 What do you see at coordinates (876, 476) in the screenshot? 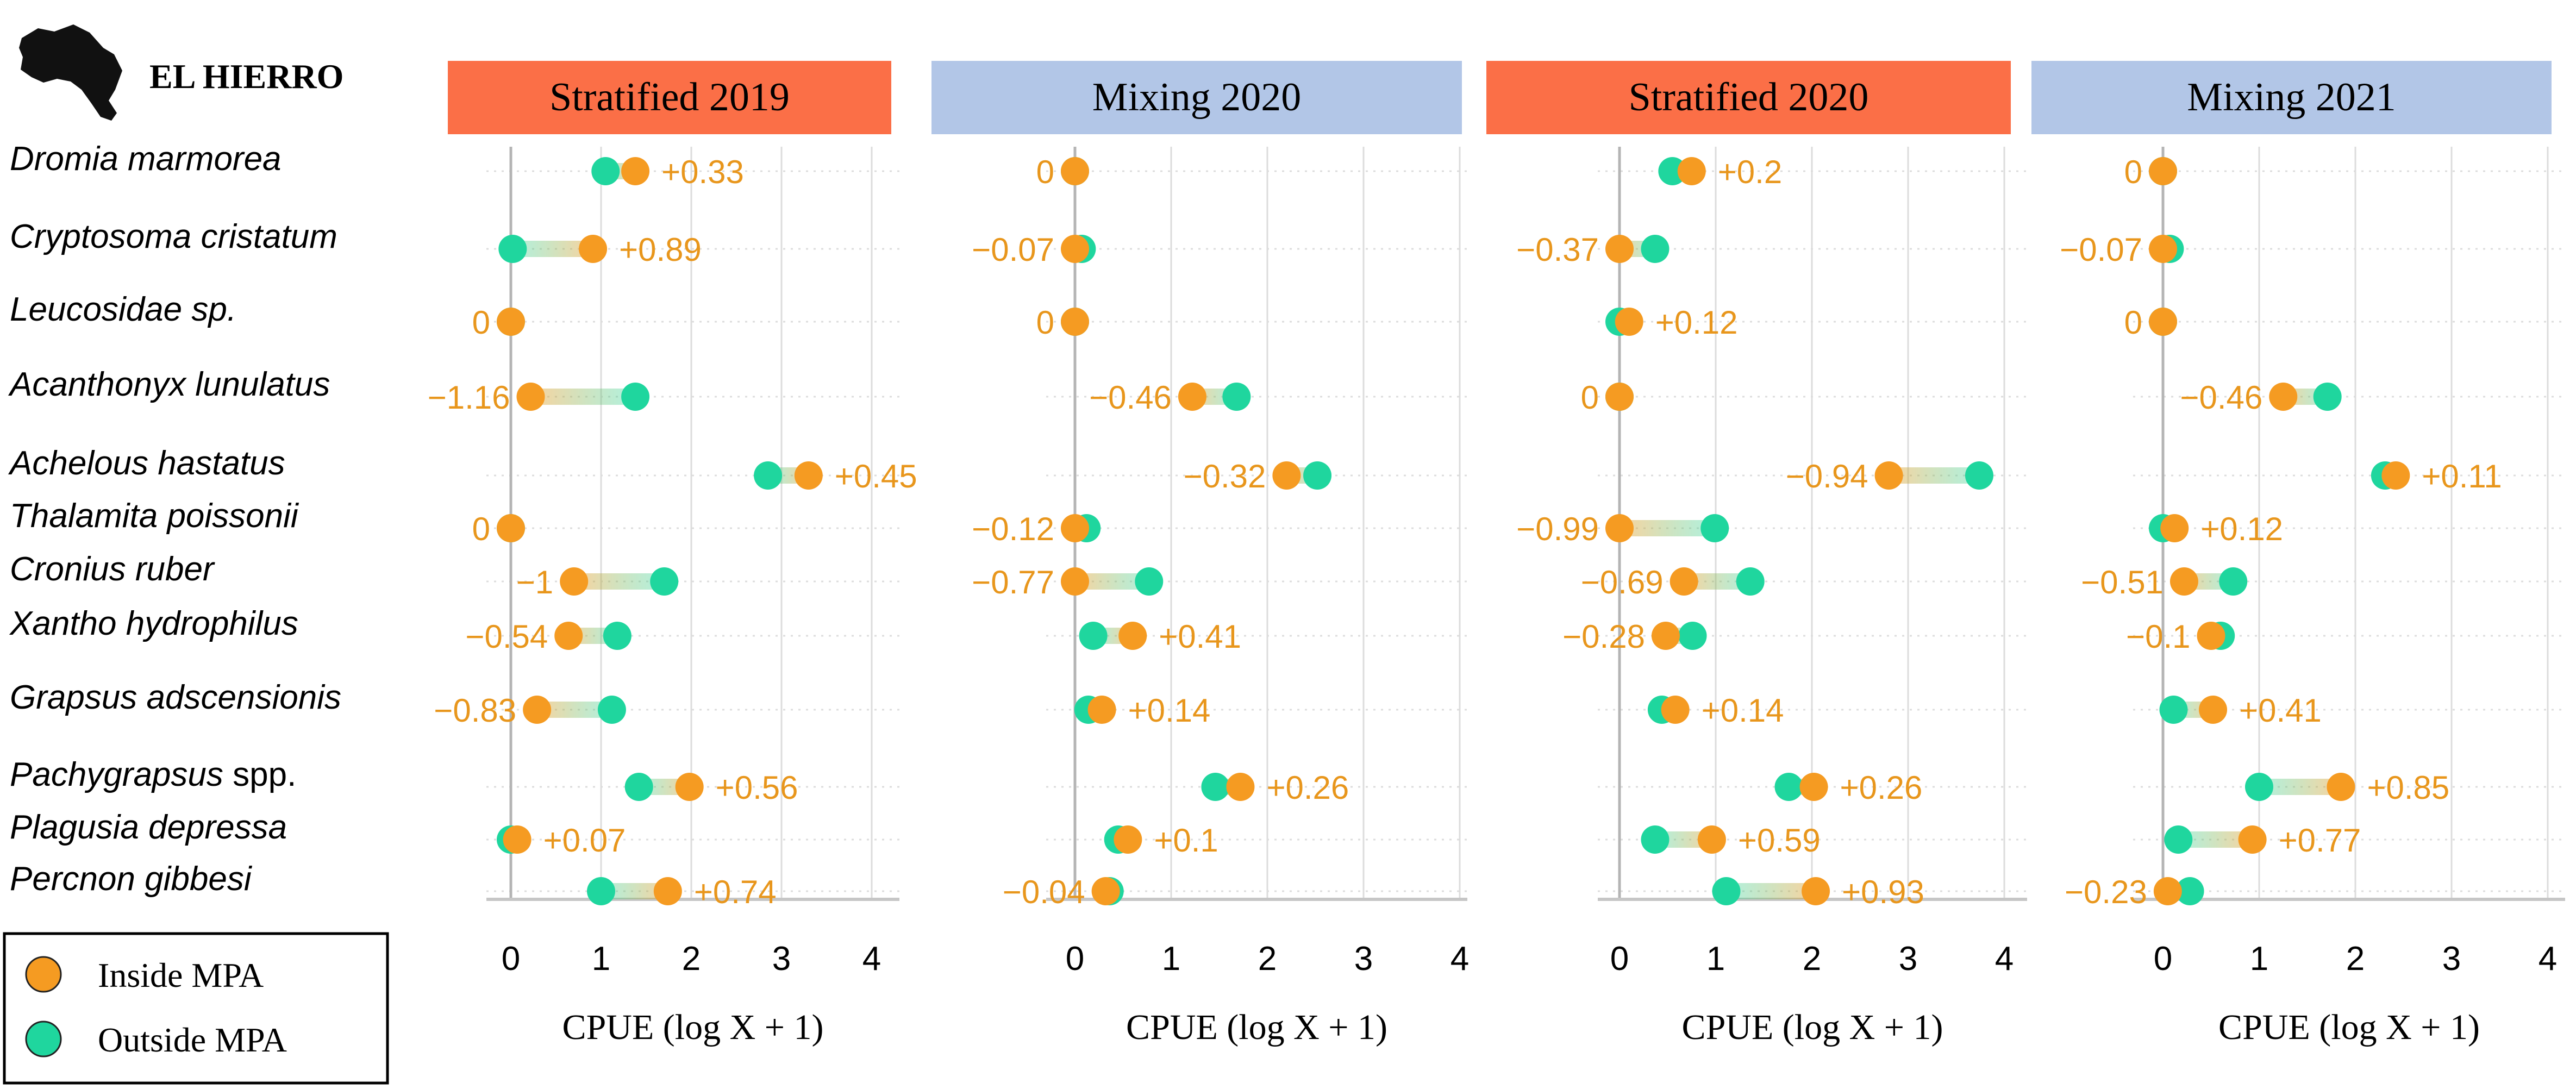
I see `difference-label: +0.45` at bounding box center [876, 476].